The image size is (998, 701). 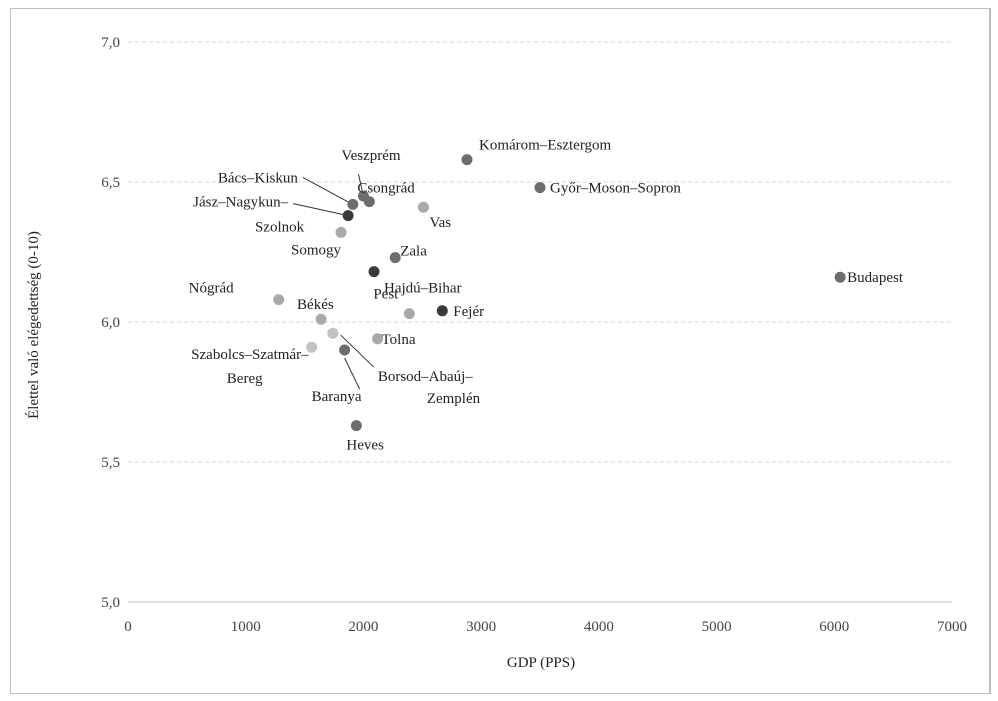 I want to click on point-label: Komárom–Esztergom, so click(x=545, y=146).